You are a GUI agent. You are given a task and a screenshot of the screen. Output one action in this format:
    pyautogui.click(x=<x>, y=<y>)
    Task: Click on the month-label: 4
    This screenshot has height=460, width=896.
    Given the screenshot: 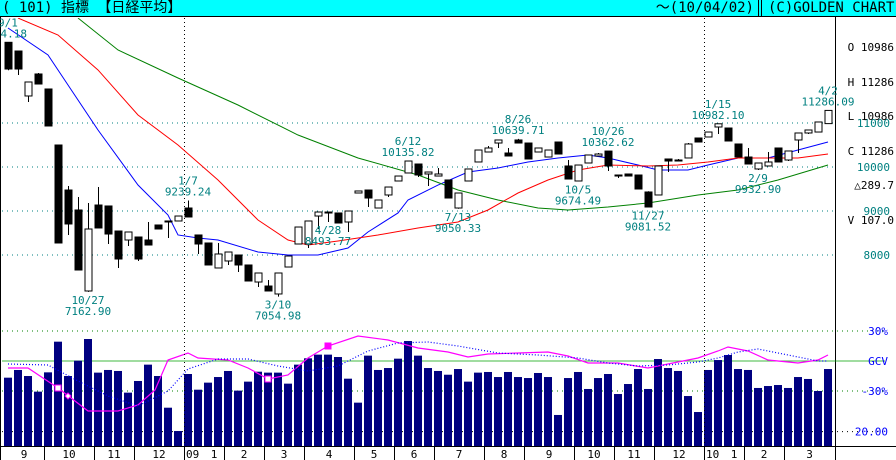 What is the action you would take?
    pyautogui.click(x=329, y=454)
    